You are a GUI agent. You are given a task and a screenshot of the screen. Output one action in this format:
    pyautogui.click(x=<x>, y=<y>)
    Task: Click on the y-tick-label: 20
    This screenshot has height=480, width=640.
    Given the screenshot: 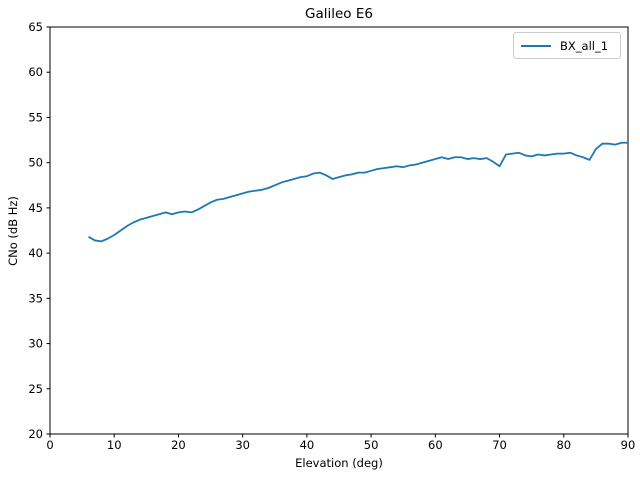 What is the action you would take?
    pyautogui.click(x=35, y=434)
    